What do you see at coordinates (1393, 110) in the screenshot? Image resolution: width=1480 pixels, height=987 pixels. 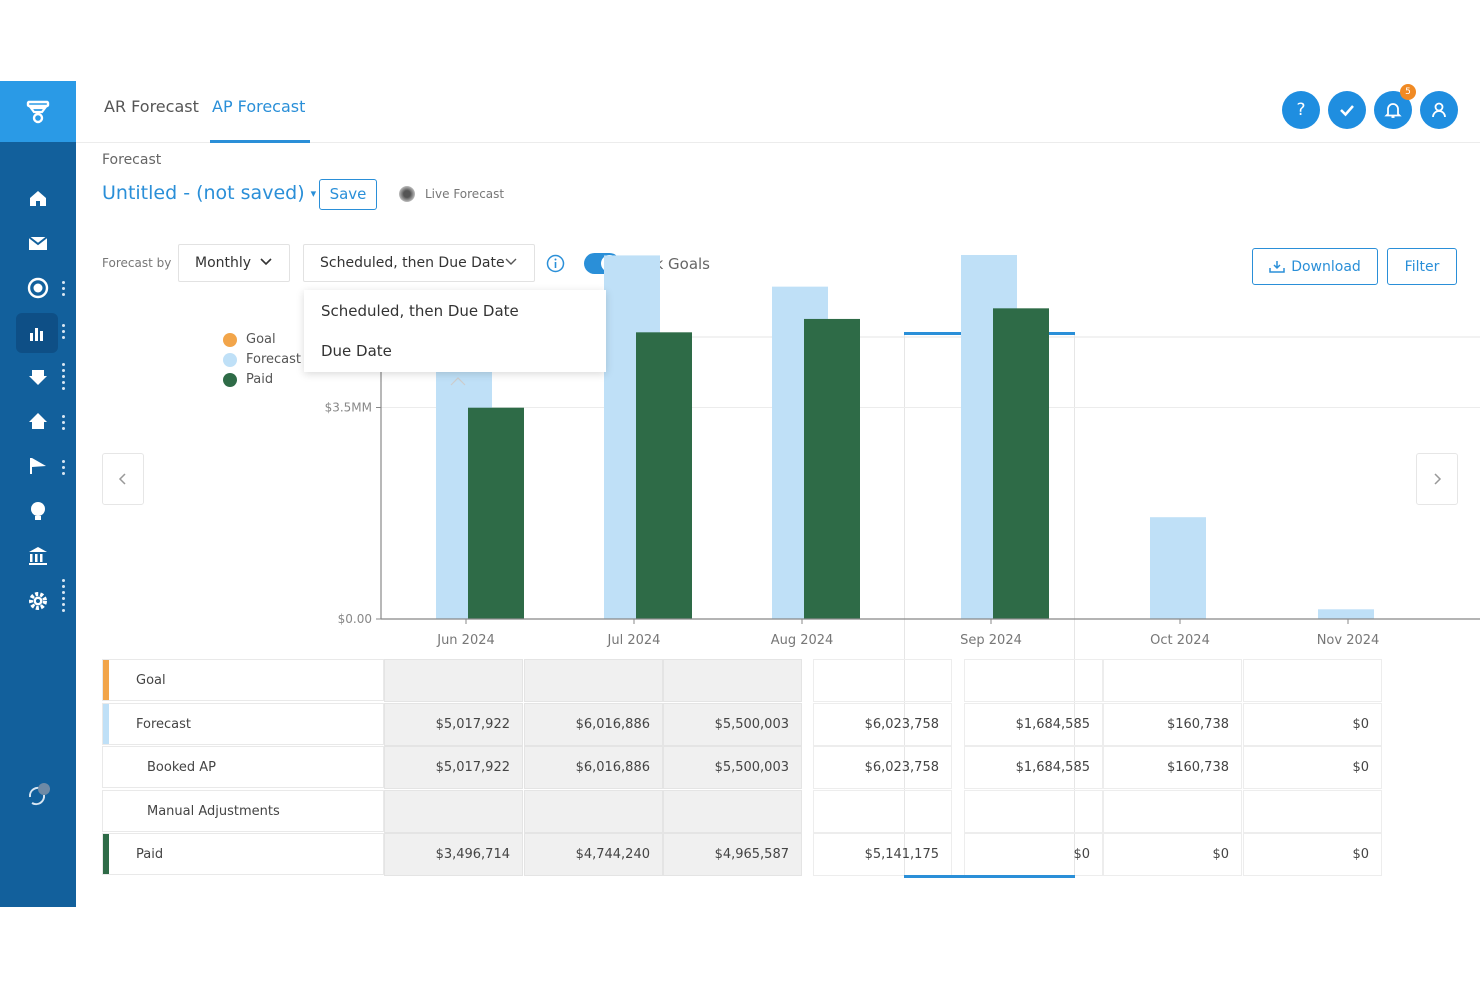 I see `bell-icon` at bounding box center [1393, 110].